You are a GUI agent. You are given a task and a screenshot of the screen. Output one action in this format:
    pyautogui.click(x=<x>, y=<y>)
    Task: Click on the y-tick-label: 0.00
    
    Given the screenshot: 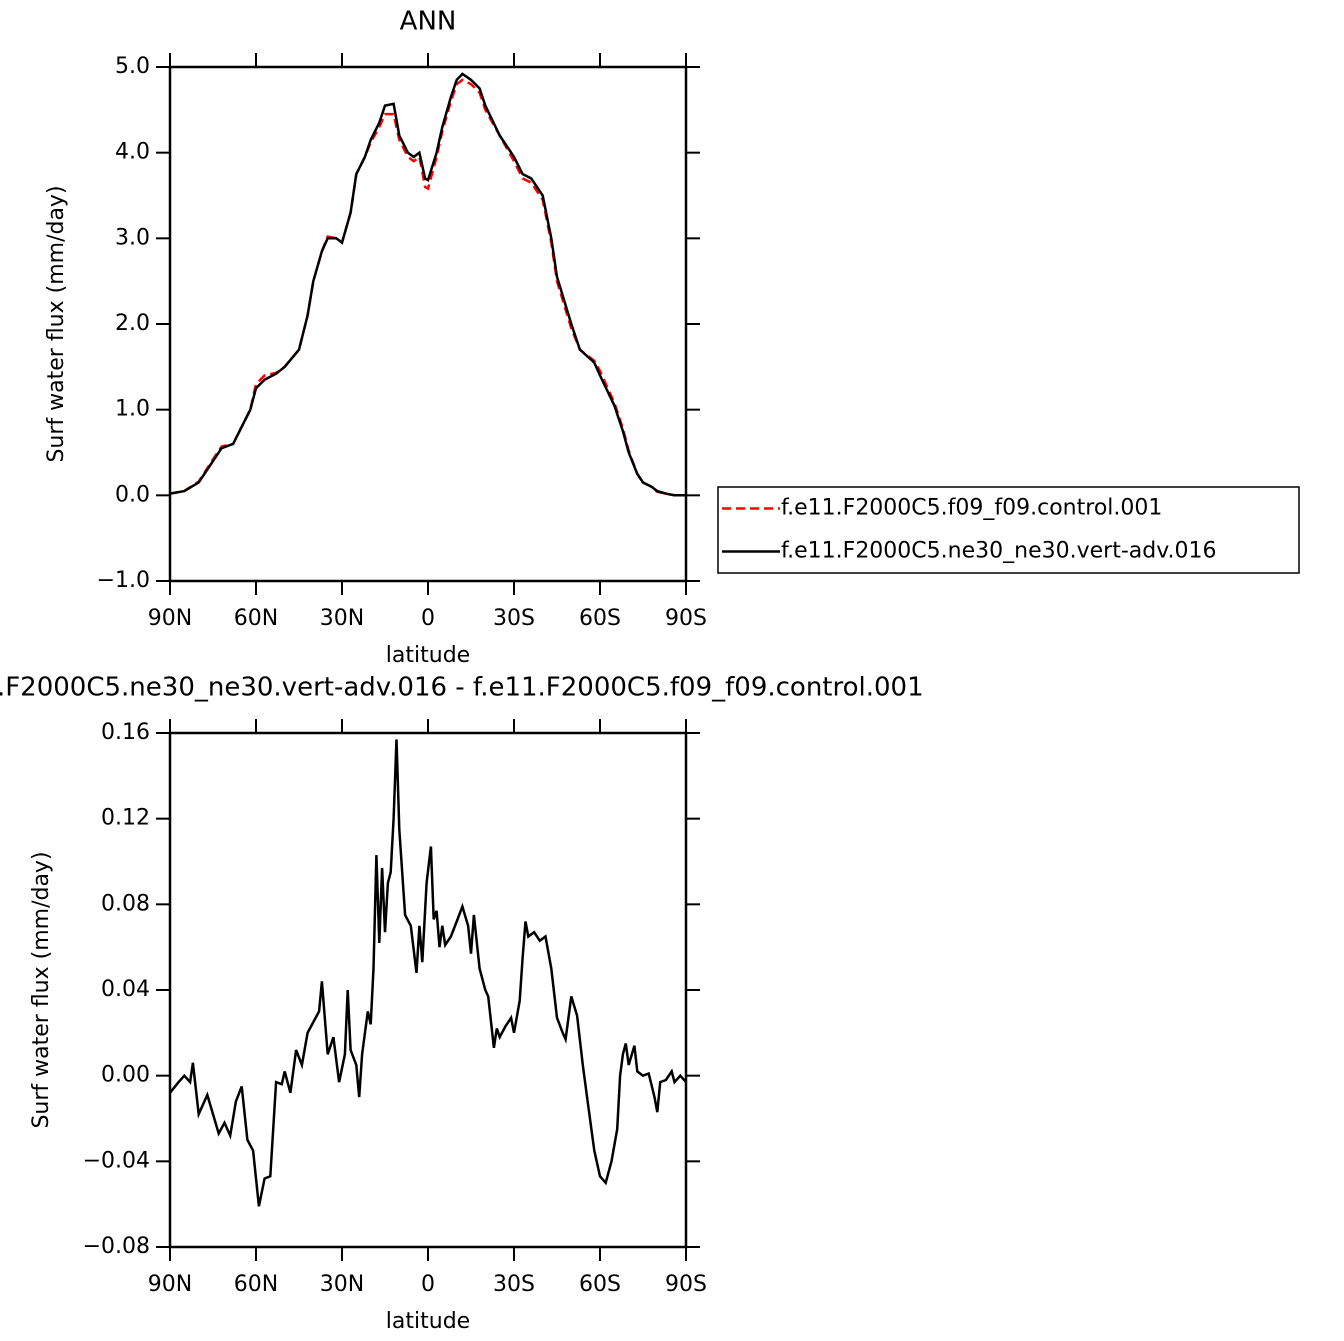 What is the action you would take?
    pyautogui.click(x=125, y=1075)
    